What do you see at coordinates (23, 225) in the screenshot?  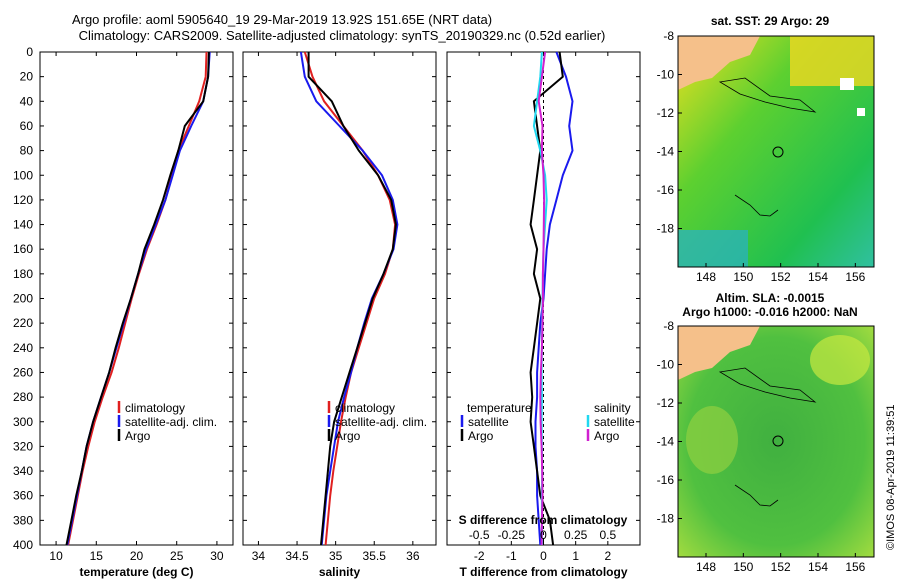 I see `y-tick-label: 140` at bounding box center [23, 225].